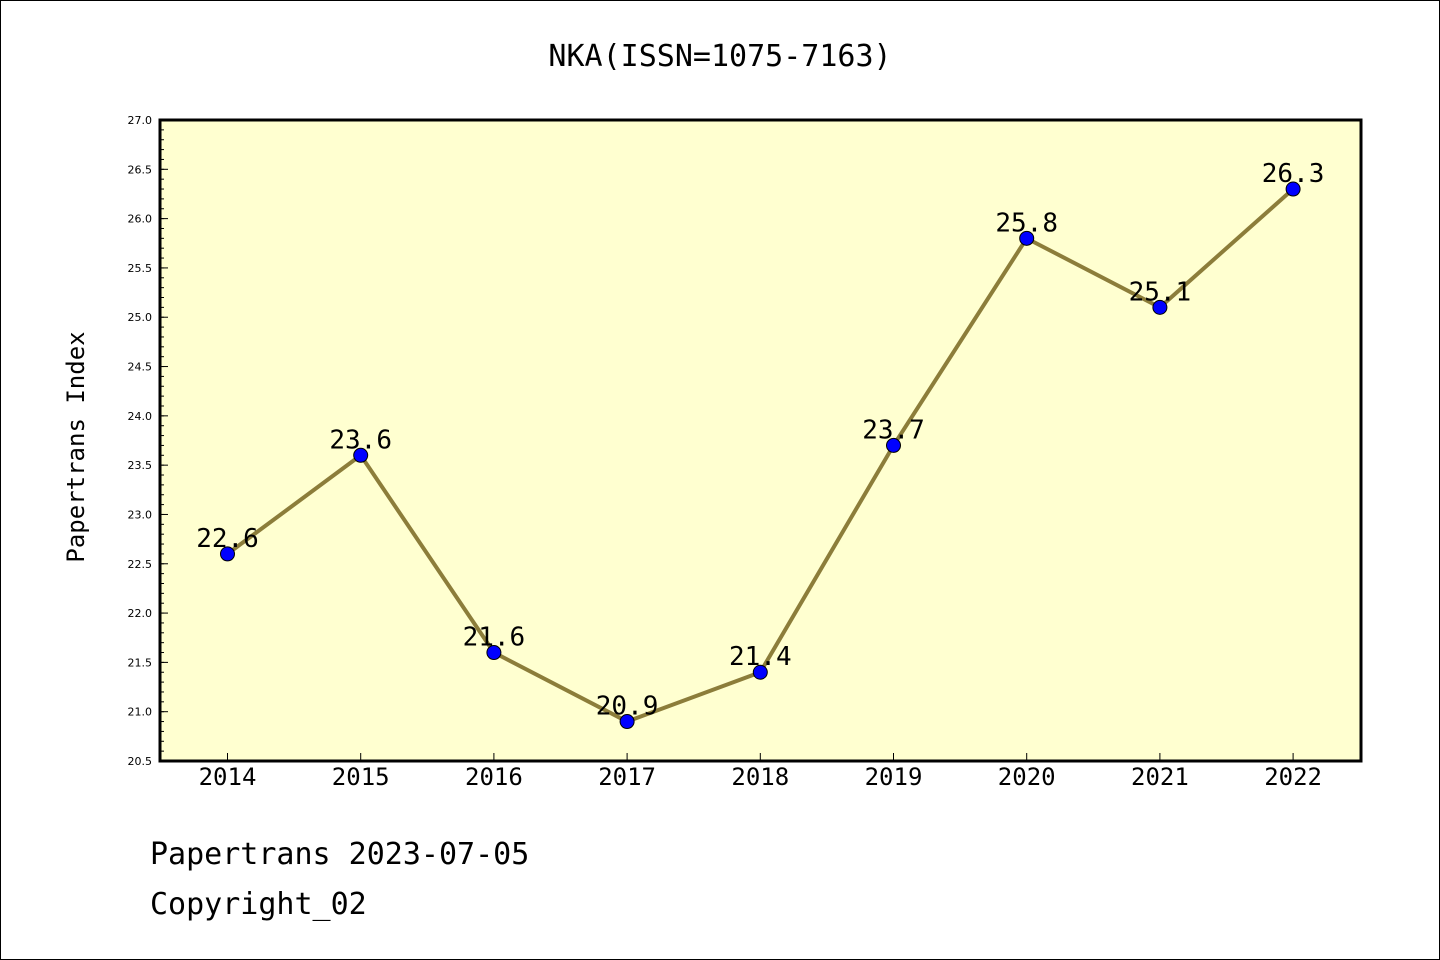  What do you see at coordinates (760, 657) in the screenshot?
I see `data-label: 21.4` at bounding box center [760, 657].